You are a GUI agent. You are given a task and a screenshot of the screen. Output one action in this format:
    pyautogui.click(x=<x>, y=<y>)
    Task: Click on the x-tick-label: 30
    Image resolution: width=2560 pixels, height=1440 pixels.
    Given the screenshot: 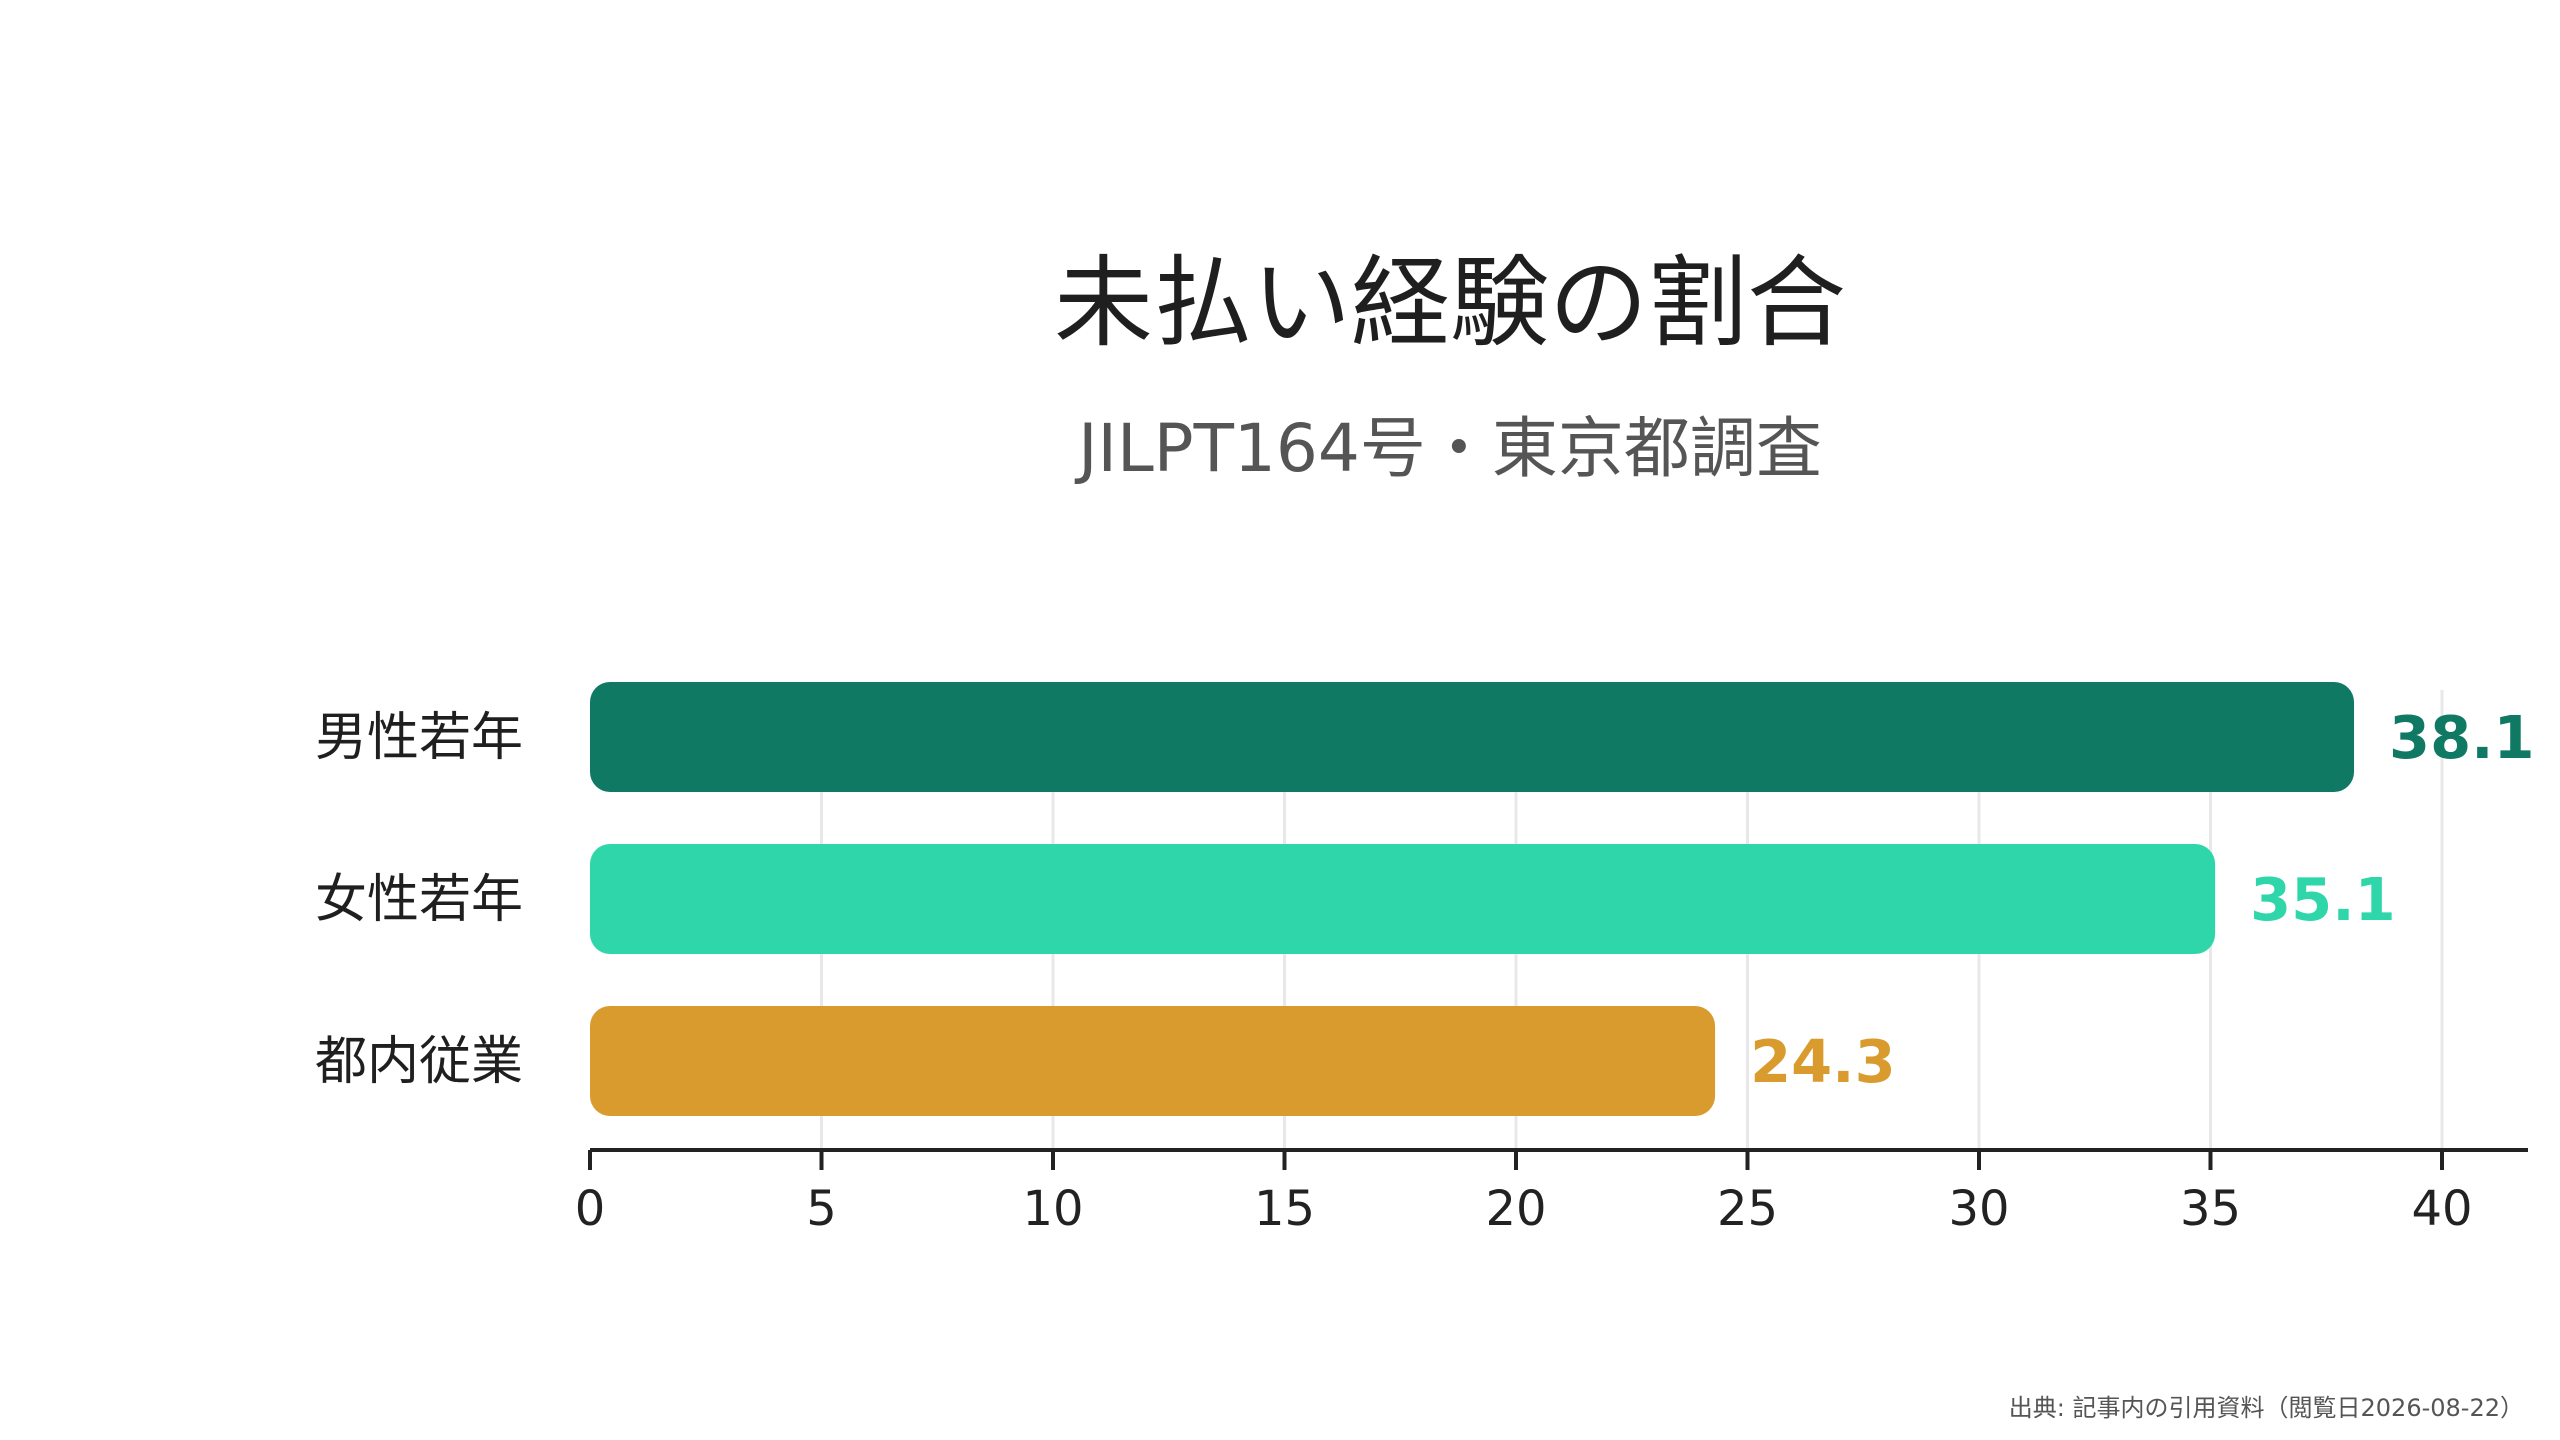 What is the action you would take?
    pyautogui.click(x=1978, y=1209)
    